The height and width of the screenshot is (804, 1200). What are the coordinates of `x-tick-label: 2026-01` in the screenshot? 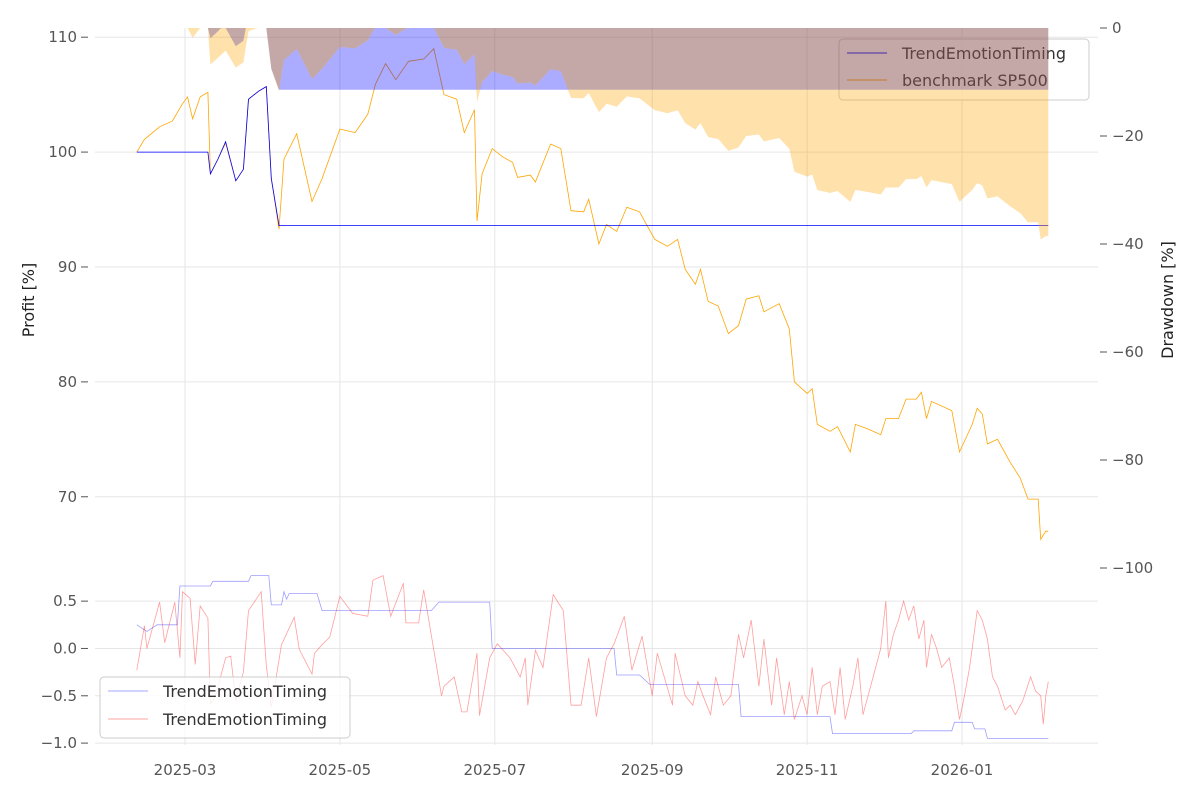 It's located at (962, 770).